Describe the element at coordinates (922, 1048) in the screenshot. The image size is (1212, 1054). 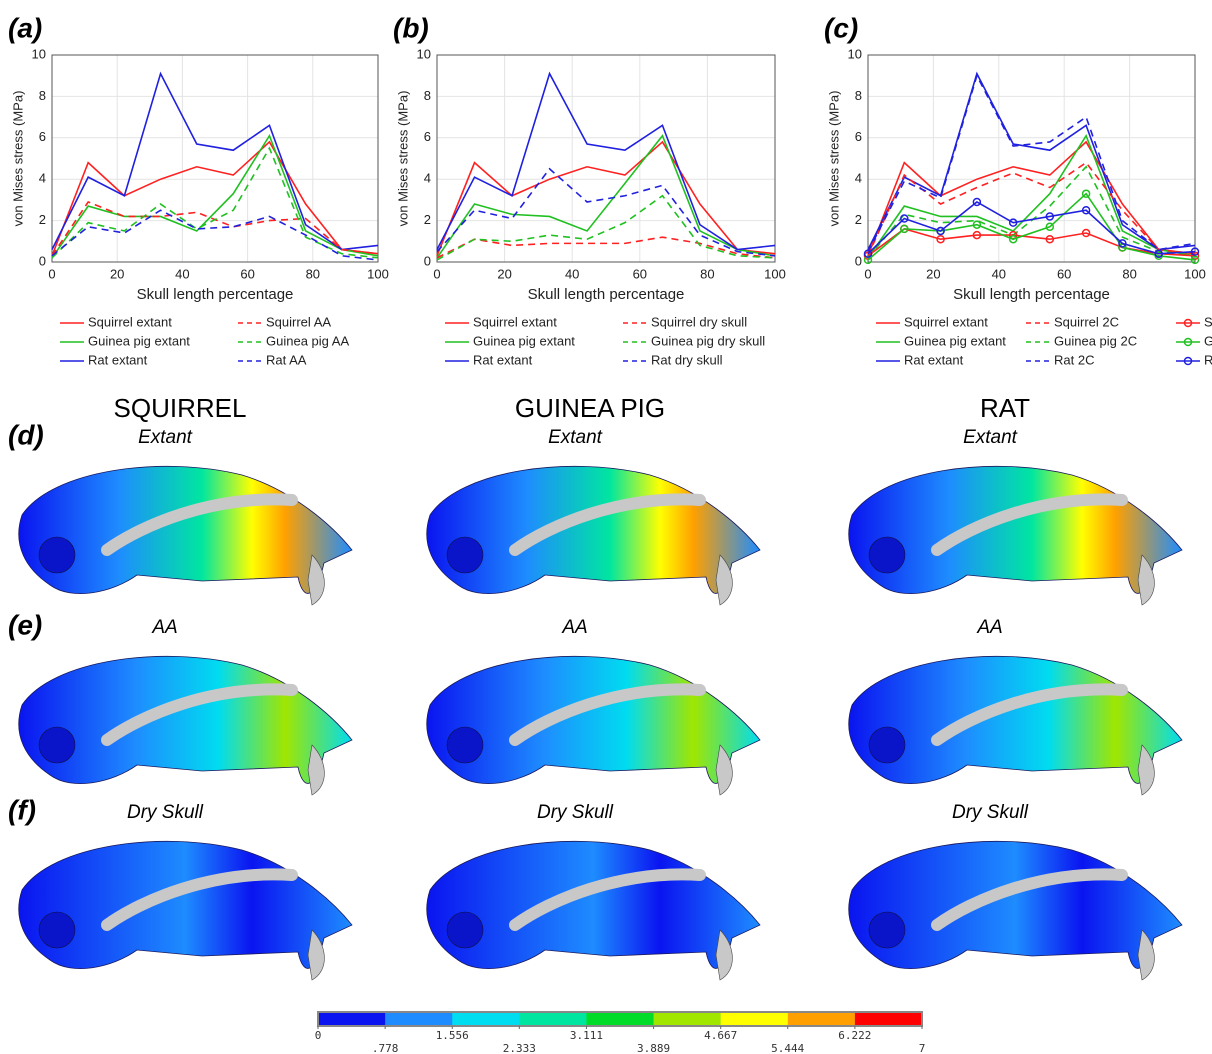
I see `colorbar-tick-label: 7` at that location.